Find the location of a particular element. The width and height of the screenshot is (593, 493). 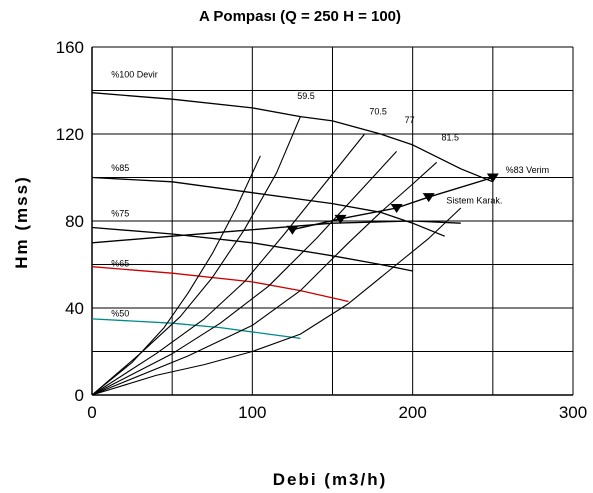

markers-group is located at coordinates (392, 204).